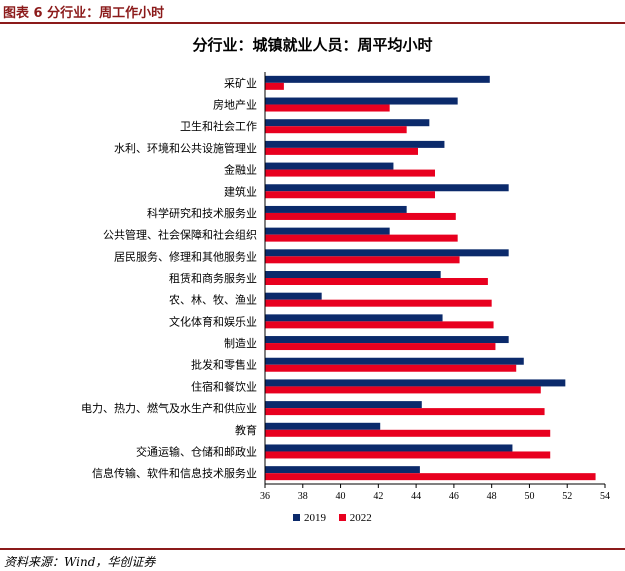  Describe the element at coordinates (315, 518) in the screenshot. I see `legend-label-2019: 2019` at that location.